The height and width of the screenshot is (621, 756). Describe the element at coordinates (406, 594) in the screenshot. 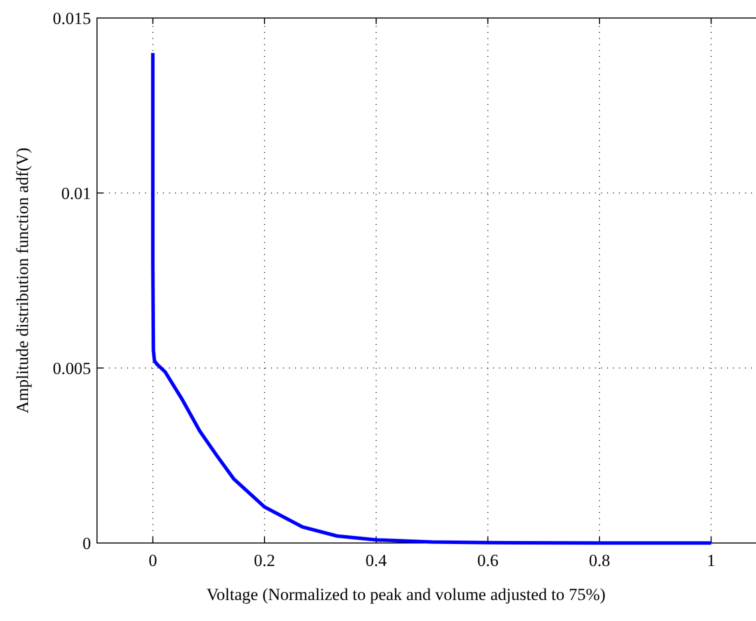

I see `x-axis-title: Voltage (Normalized to peak and volume adjusted to 75%)` at that location.